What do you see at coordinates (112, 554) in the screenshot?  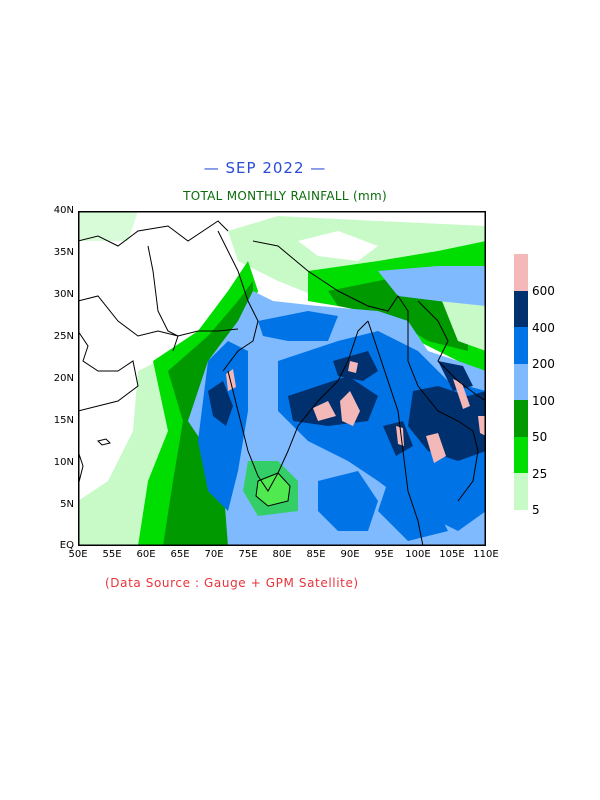 I see `x-tick-55e: 55E` at bounding box center [112, 554].